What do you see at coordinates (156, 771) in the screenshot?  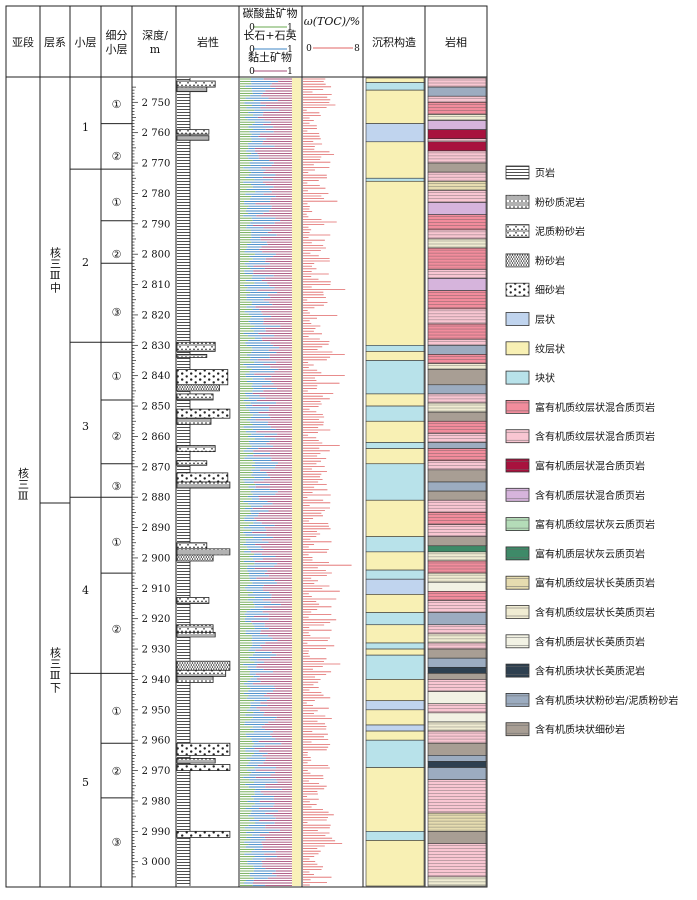 I see `depth-tick-label: 2 970` at bounding box center [156, 771].